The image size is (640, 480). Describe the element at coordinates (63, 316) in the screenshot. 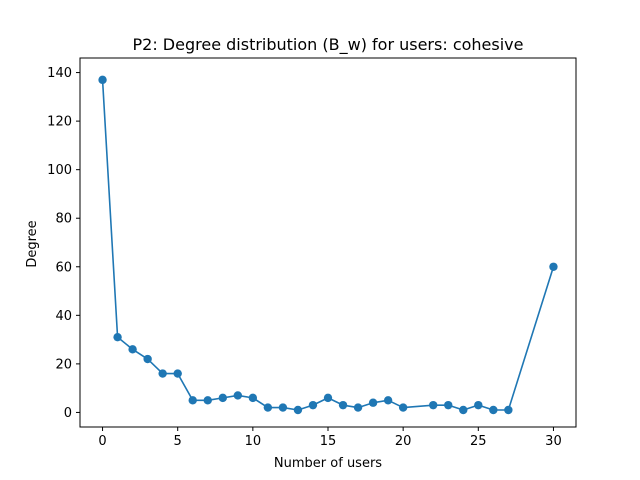

I see `y-tick-label-2: 40` at that location.